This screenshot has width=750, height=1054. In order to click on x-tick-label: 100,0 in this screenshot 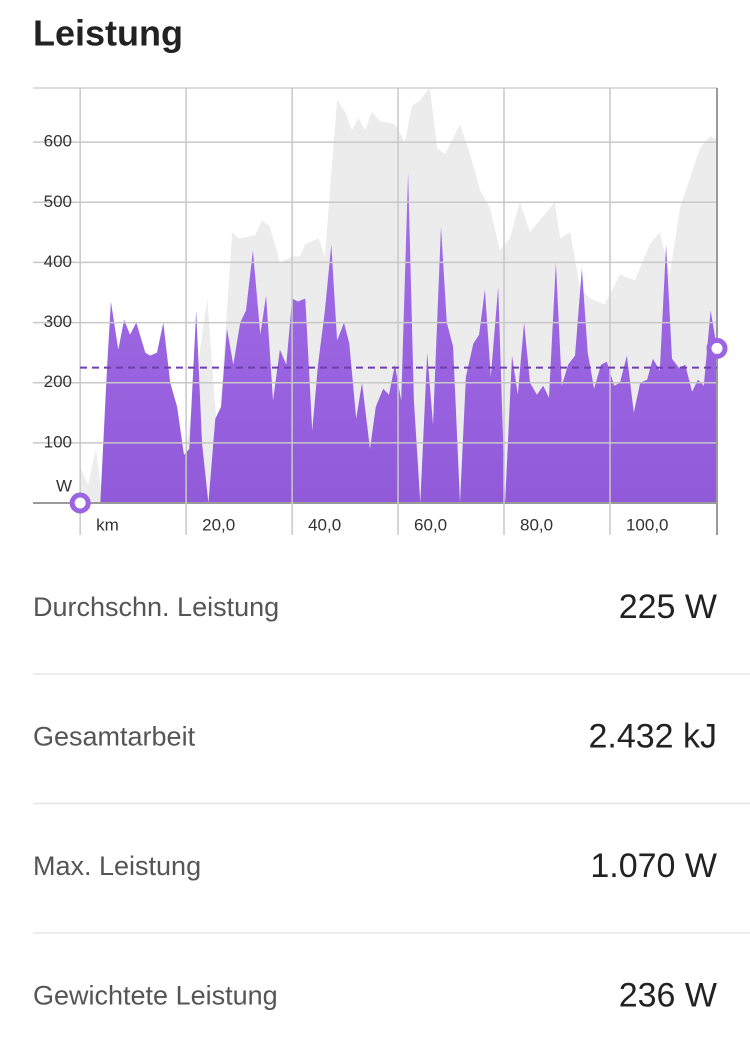, I will do `click(647, 524)`.